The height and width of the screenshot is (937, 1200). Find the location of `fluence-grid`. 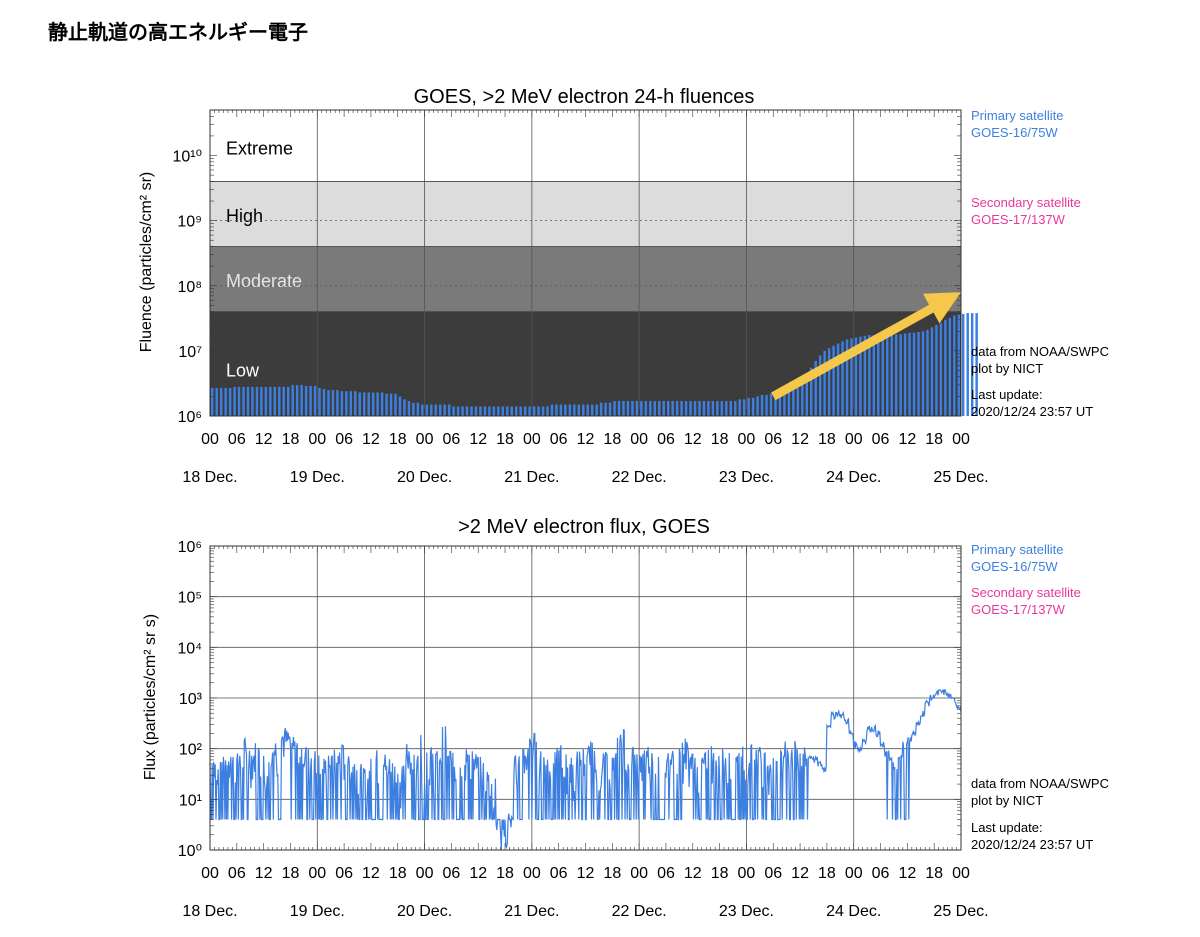

fluence-grid is located at coordinates (585, 263).